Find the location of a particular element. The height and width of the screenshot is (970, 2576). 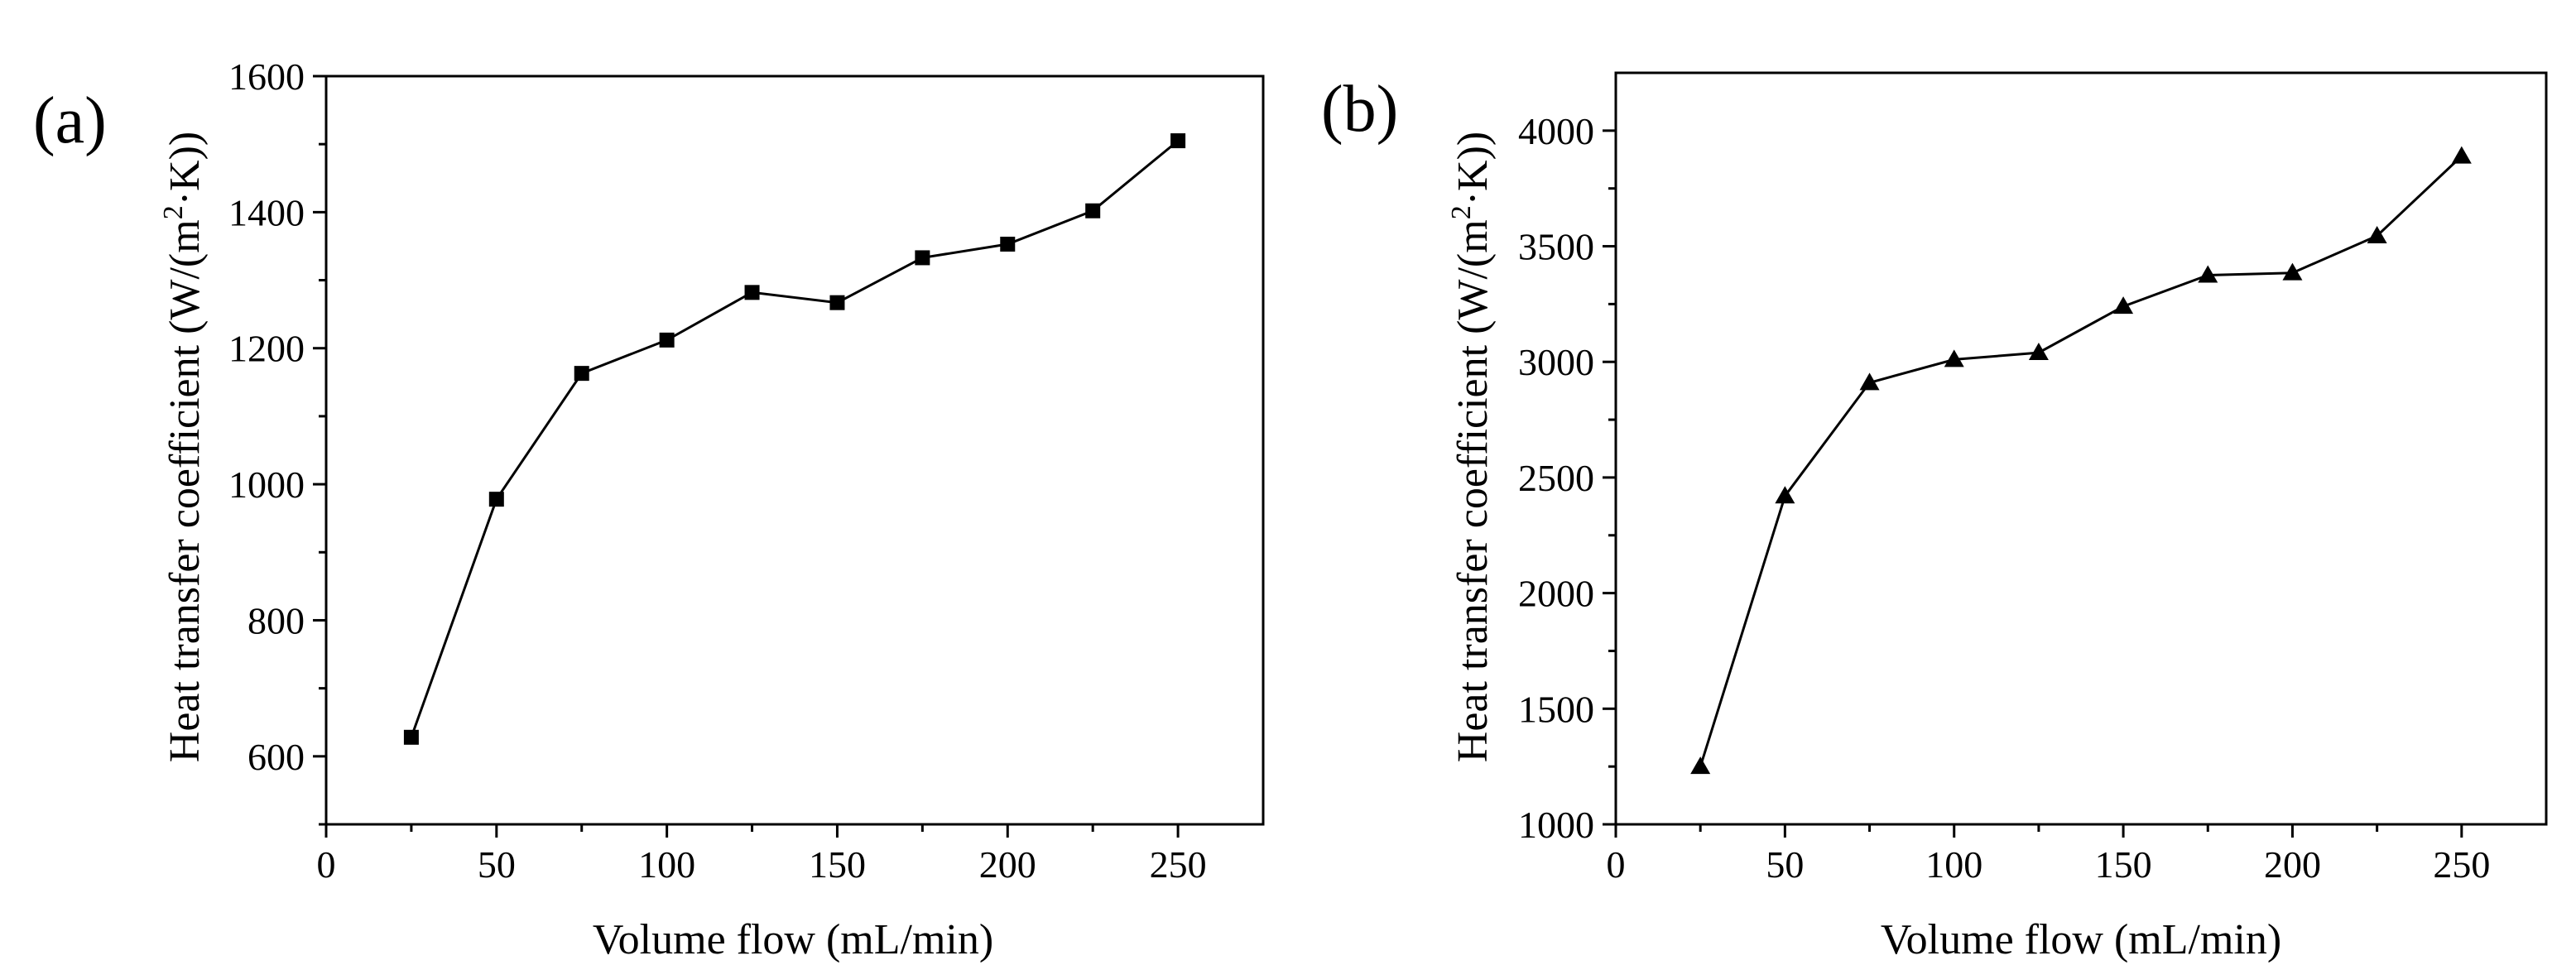

y-tick-label: 2000 is located at coordinates (1556, 594).